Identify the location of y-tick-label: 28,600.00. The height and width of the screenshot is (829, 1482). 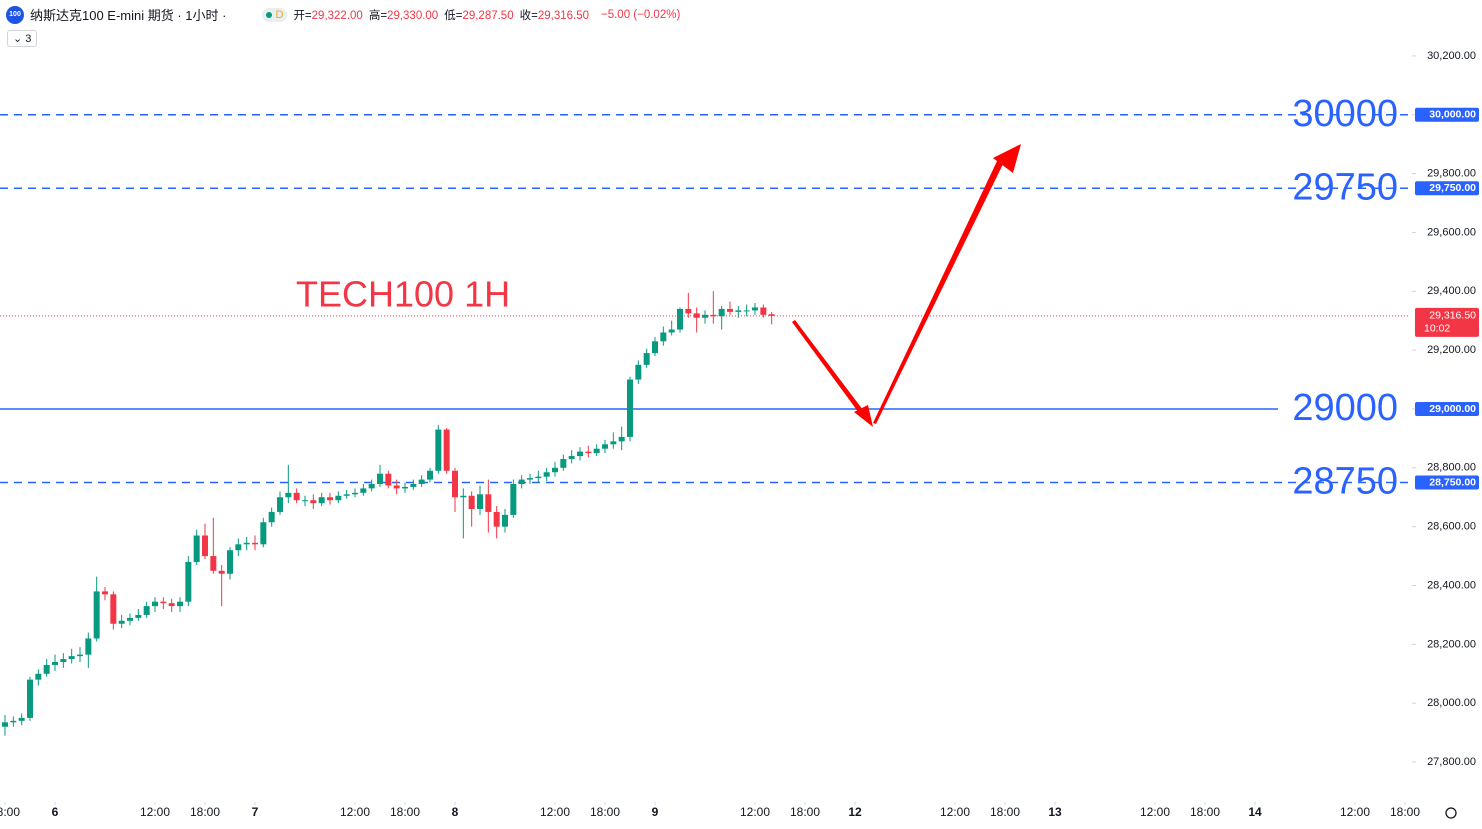
(1451, 527).